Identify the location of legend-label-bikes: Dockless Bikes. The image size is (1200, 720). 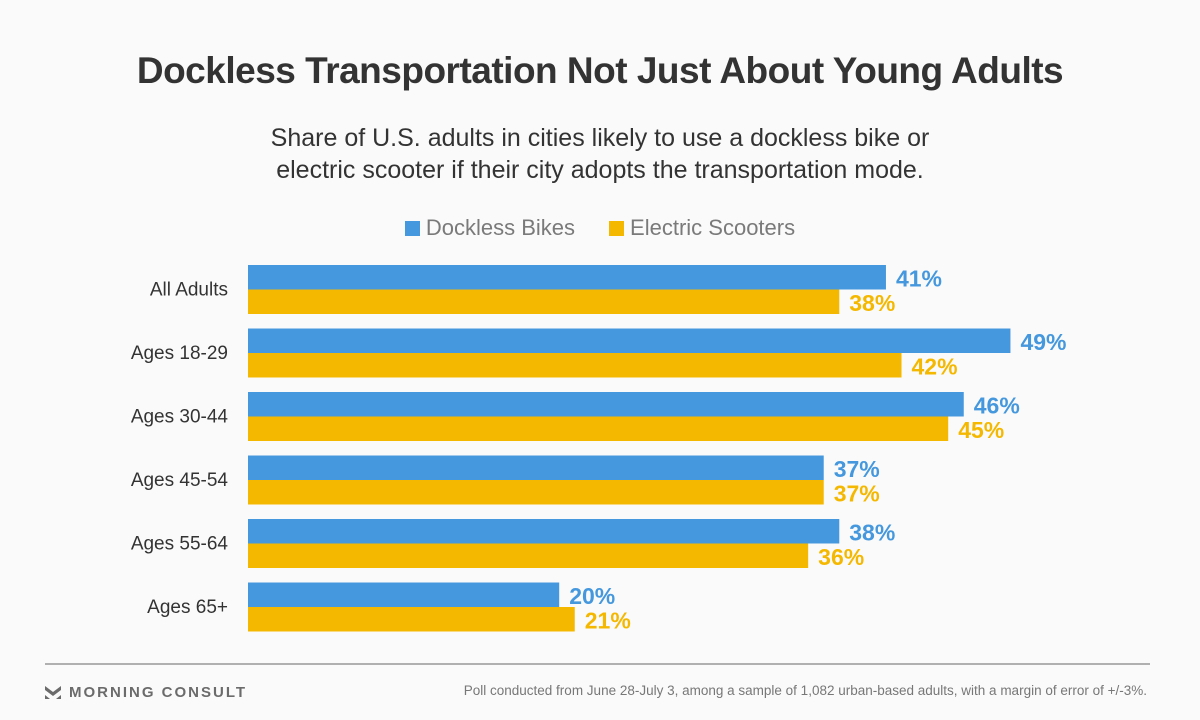
(500, 227).